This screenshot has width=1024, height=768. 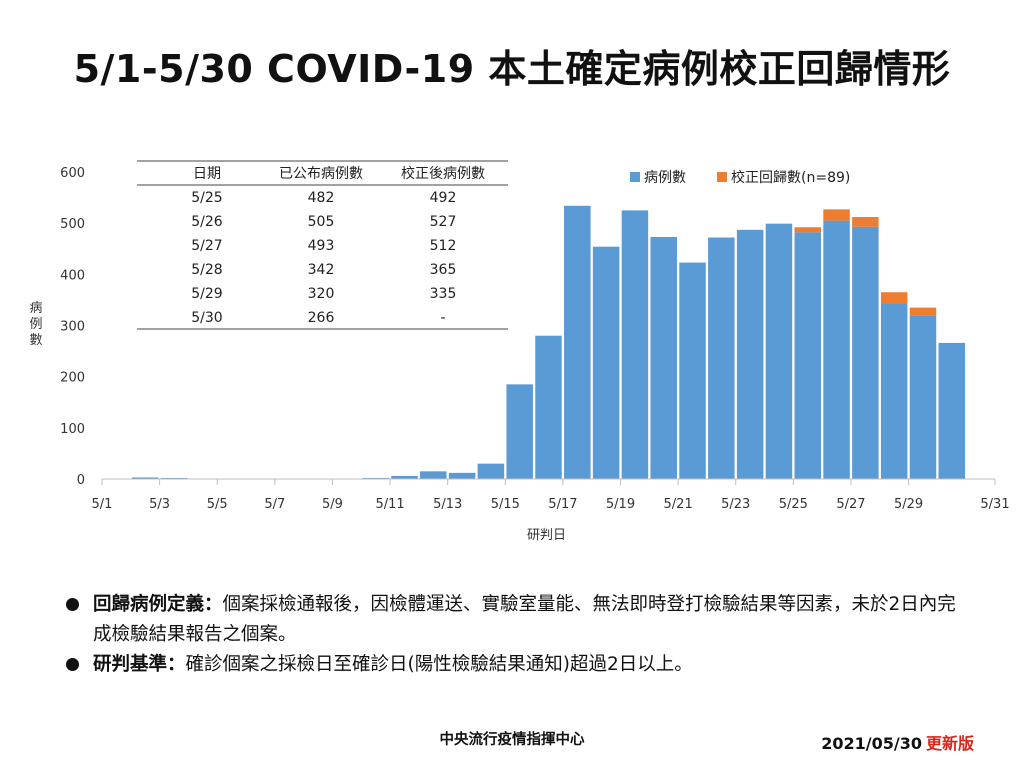 I want to click on y-tick-label: 500, so click(x=72, y=224).